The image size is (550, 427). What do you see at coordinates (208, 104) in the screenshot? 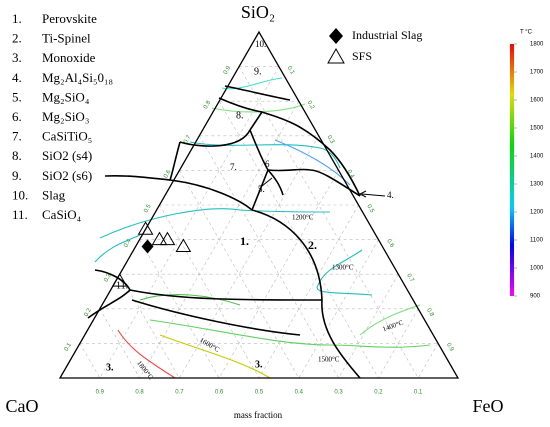
I see `left-tick-label: 0.8` at bounding box center [208, 104].